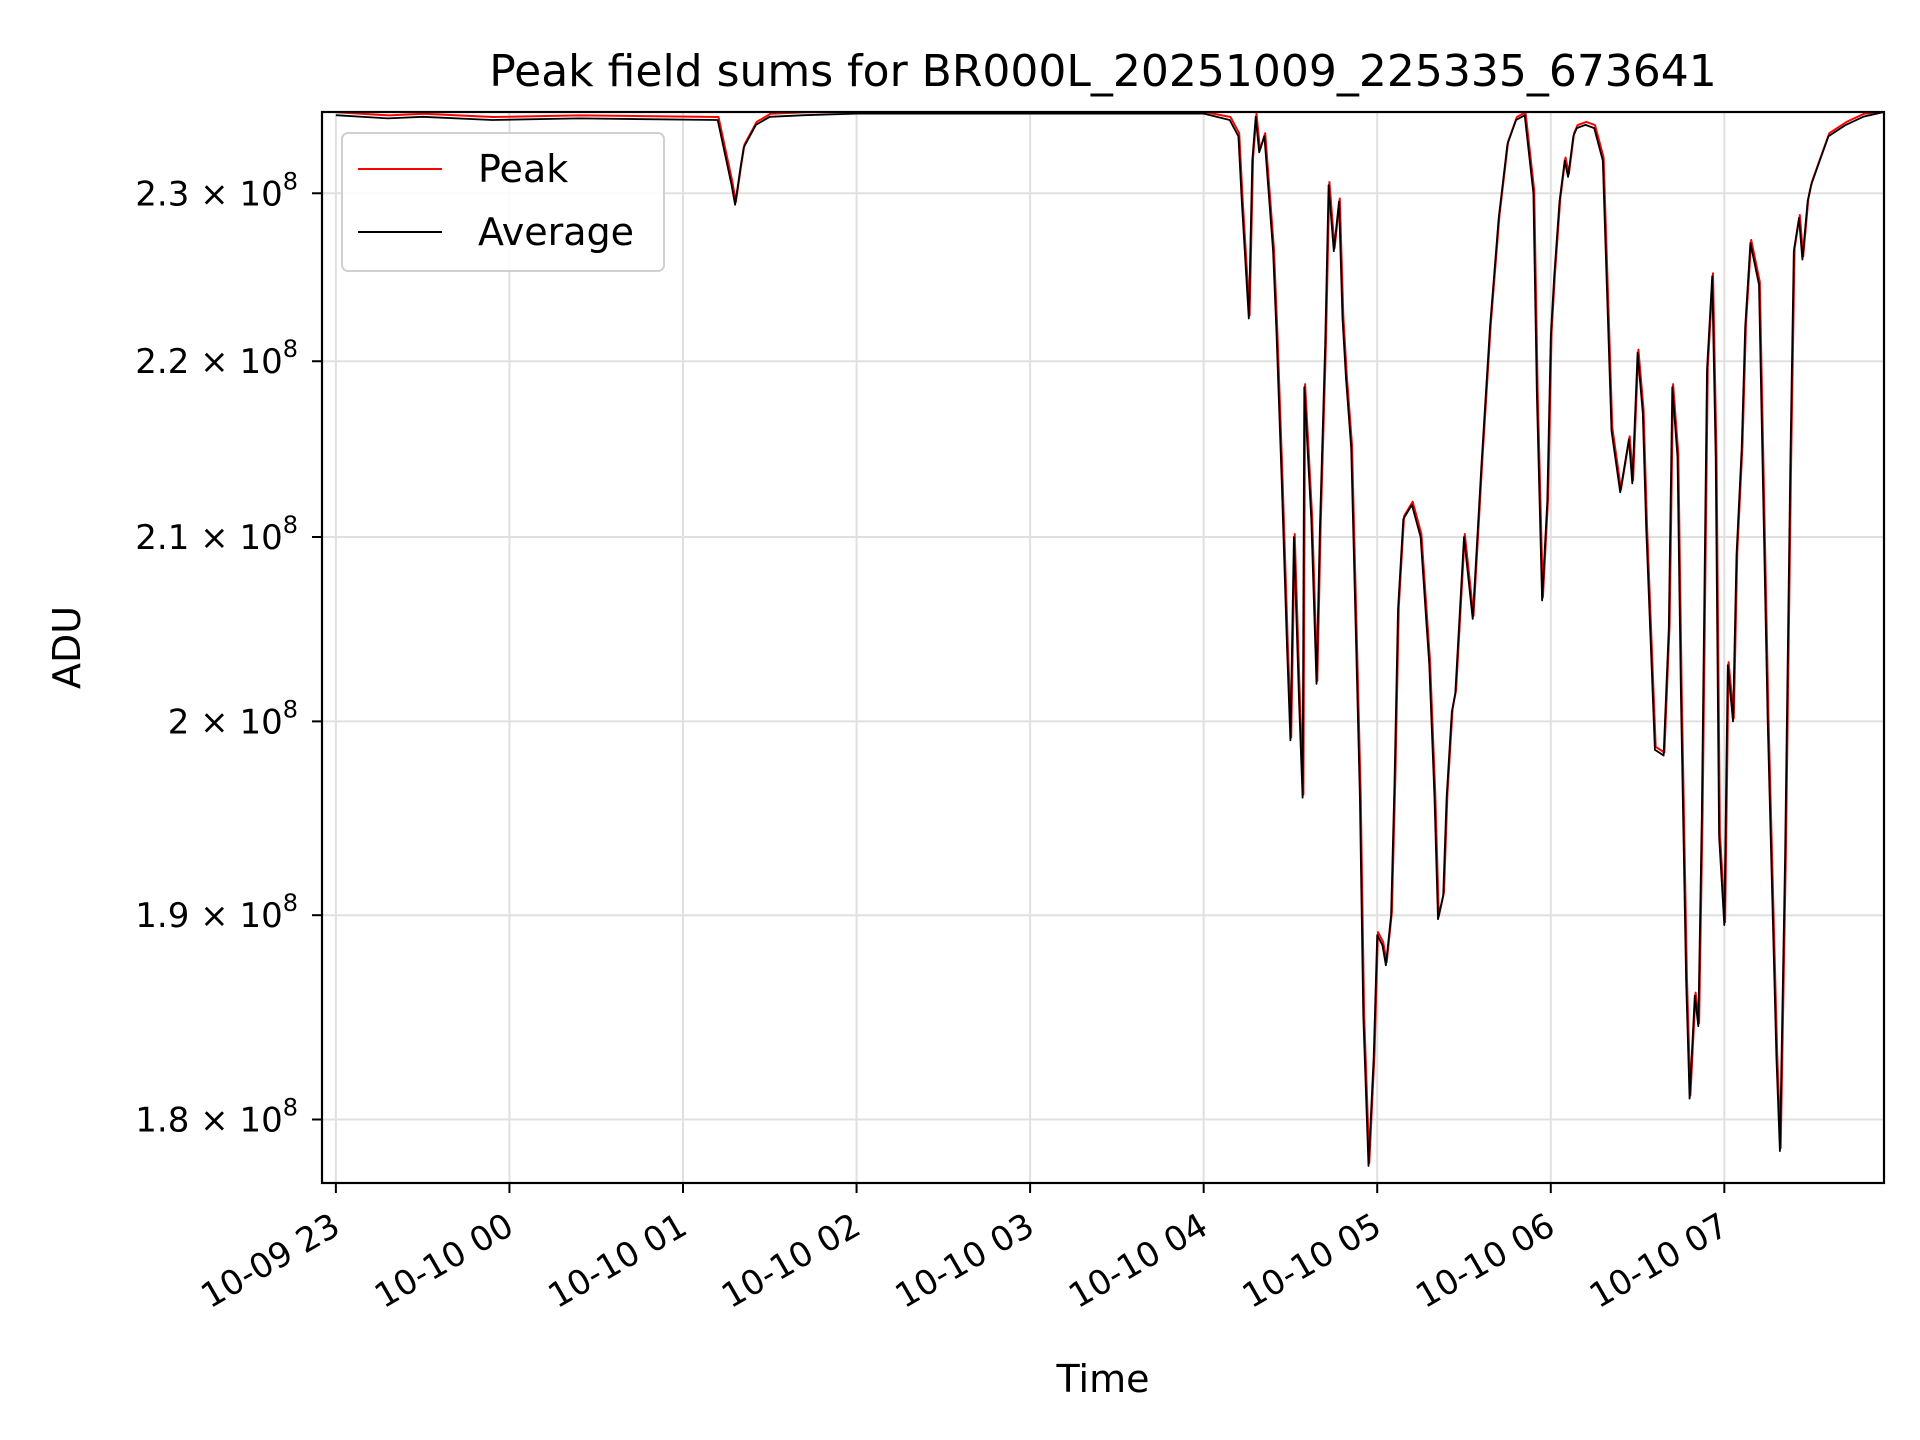  What do you see at coordinates (216, 1116) in the screenshot?
I see `y-tick-label: 1.8 × 108` at bounding box center [216, 1116].